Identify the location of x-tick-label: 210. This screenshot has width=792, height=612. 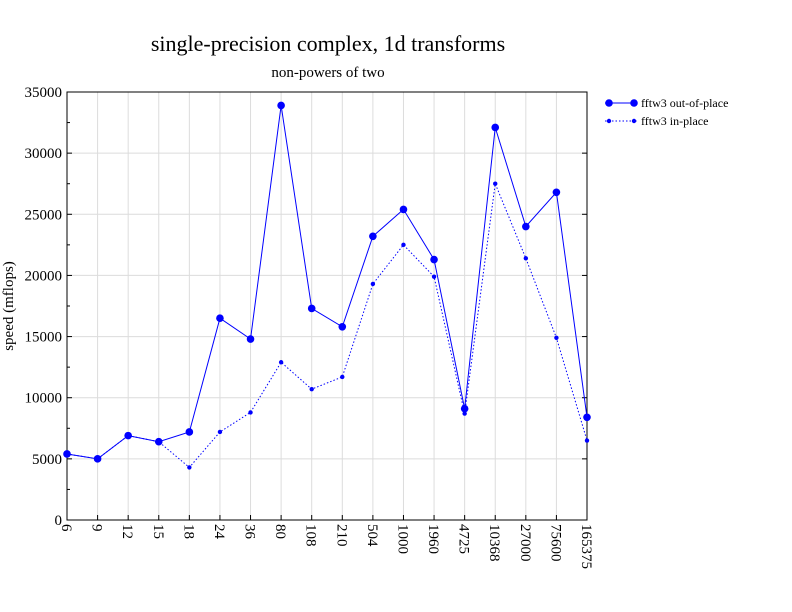
(341, 535).